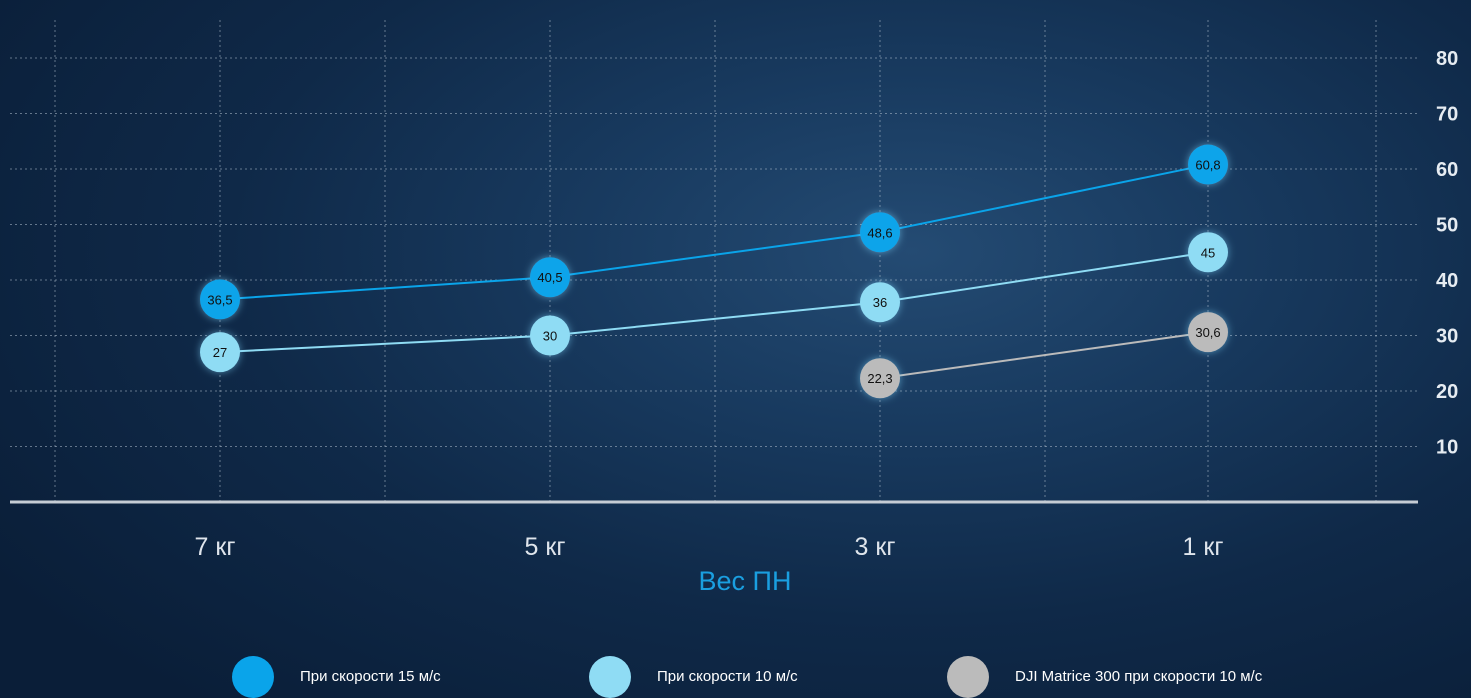  What do you see at coordinates (745, 581) in the screenshot?
I see `x-axis-label: Вес ПН` at bounding box center [745, 581].